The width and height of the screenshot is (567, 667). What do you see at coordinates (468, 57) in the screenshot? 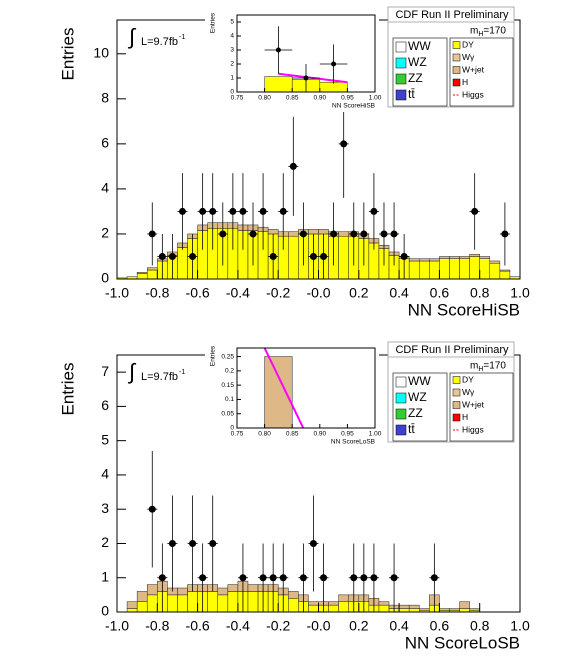
I see `legend-label: Wγ` at bounding box center [468, 57].